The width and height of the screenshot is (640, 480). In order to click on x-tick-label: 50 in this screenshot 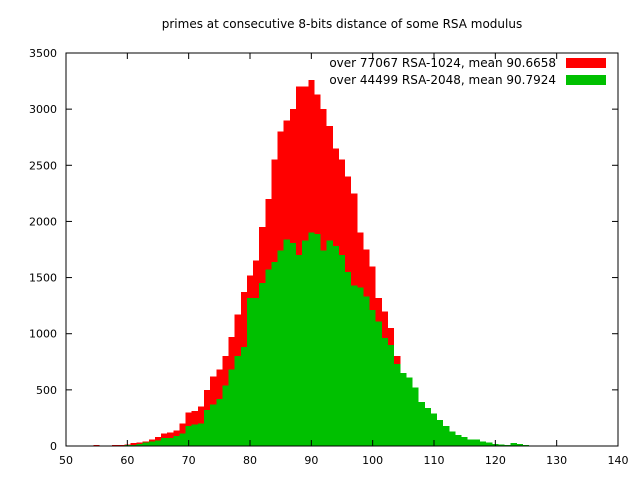, I will do `click(66, 460)`.